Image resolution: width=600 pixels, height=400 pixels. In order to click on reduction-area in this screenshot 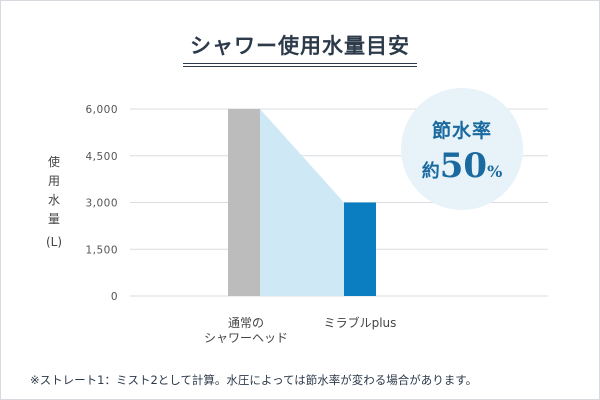, I will do `click(302, 202)`.